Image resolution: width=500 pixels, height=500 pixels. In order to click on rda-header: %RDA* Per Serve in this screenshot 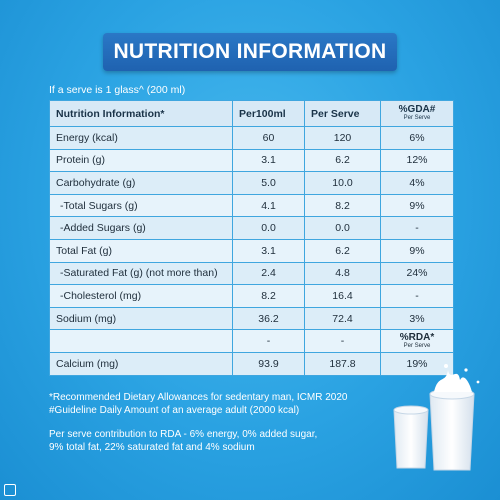, I will do `click(417, 341)`.